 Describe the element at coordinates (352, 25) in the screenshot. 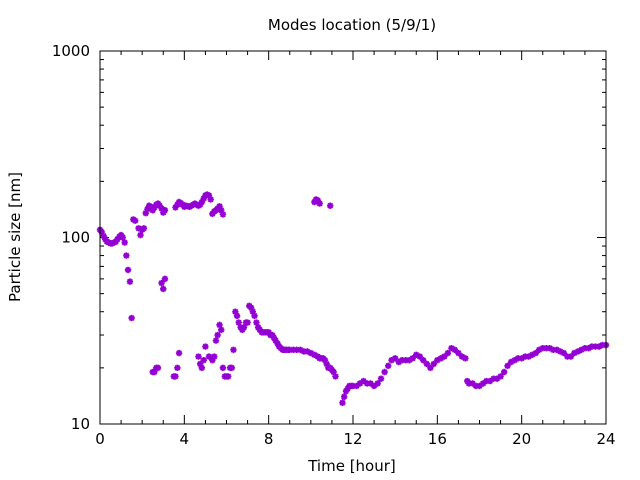

I see `chart-title: Modes location (5/9/1)` at that location.